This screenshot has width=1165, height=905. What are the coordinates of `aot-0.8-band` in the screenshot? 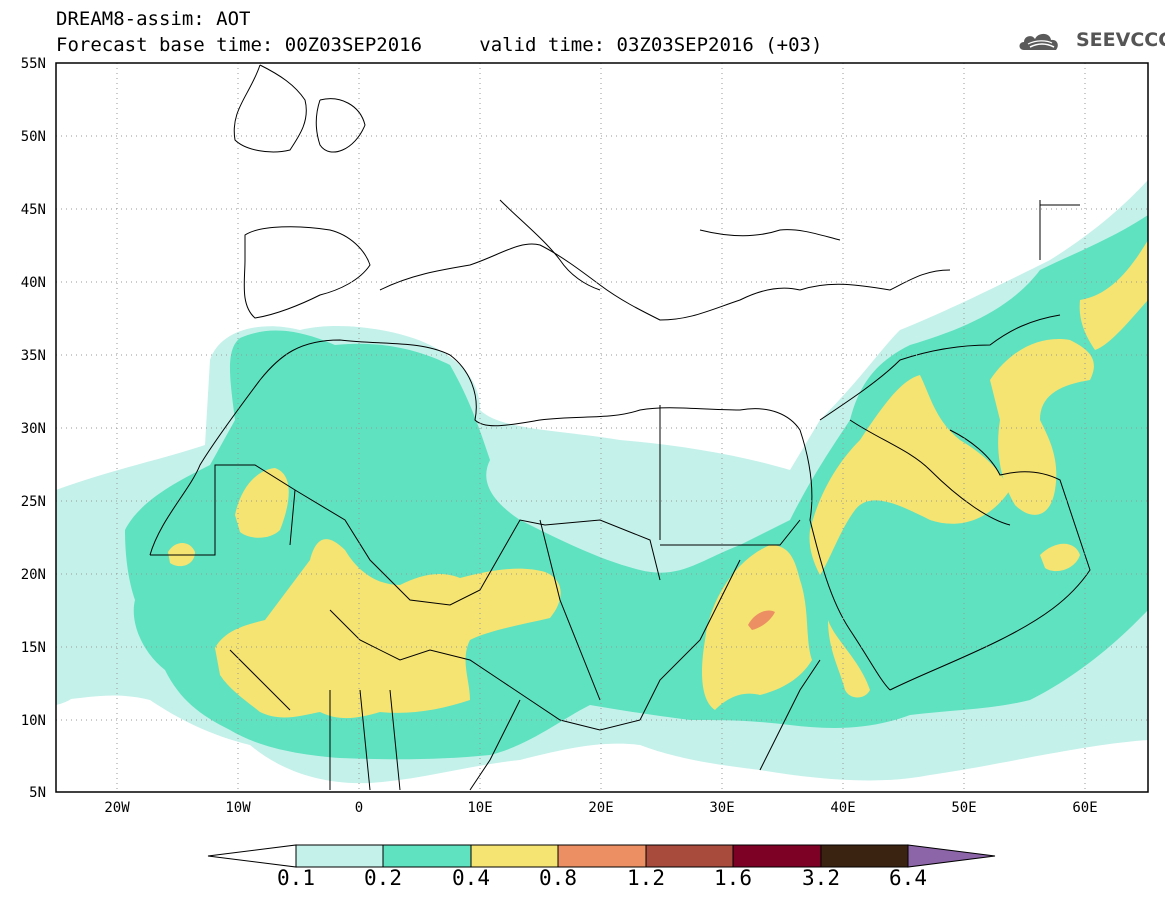 It's located at (761, 620).